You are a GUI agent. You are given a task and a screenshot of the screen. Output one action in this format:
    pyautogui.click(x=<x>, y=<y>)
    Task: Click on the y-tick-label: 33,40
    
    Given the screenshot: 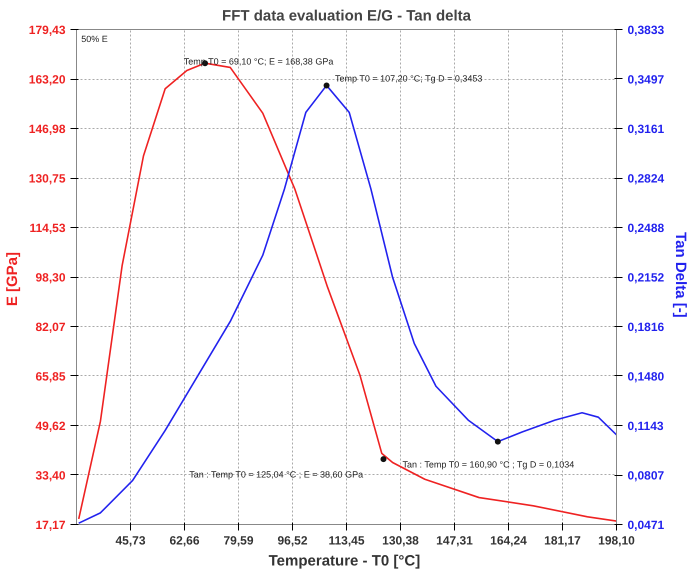 What is the action you would take?
    pyautogui.click(x=50, y=475)
    